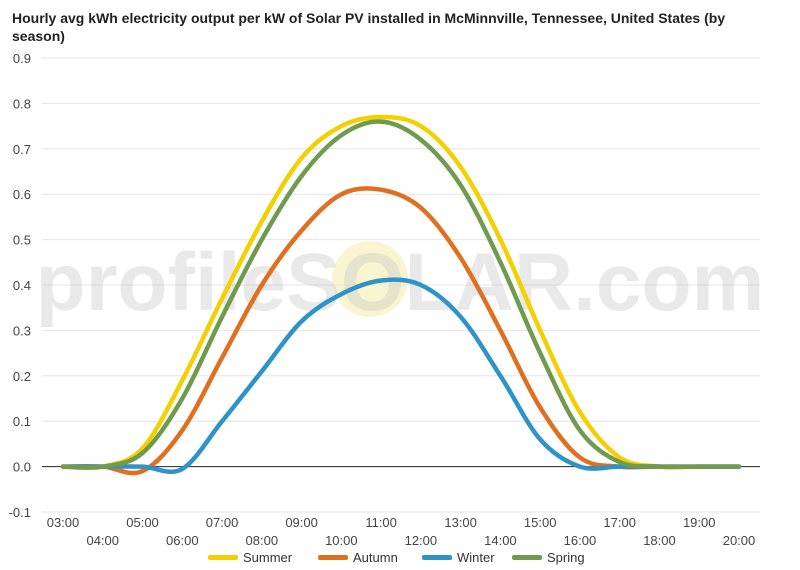  What do you see at coordinates (22, 376) in the screenshot?
I see `y-tick-label: 0.2` at bounding box center [22, 376].